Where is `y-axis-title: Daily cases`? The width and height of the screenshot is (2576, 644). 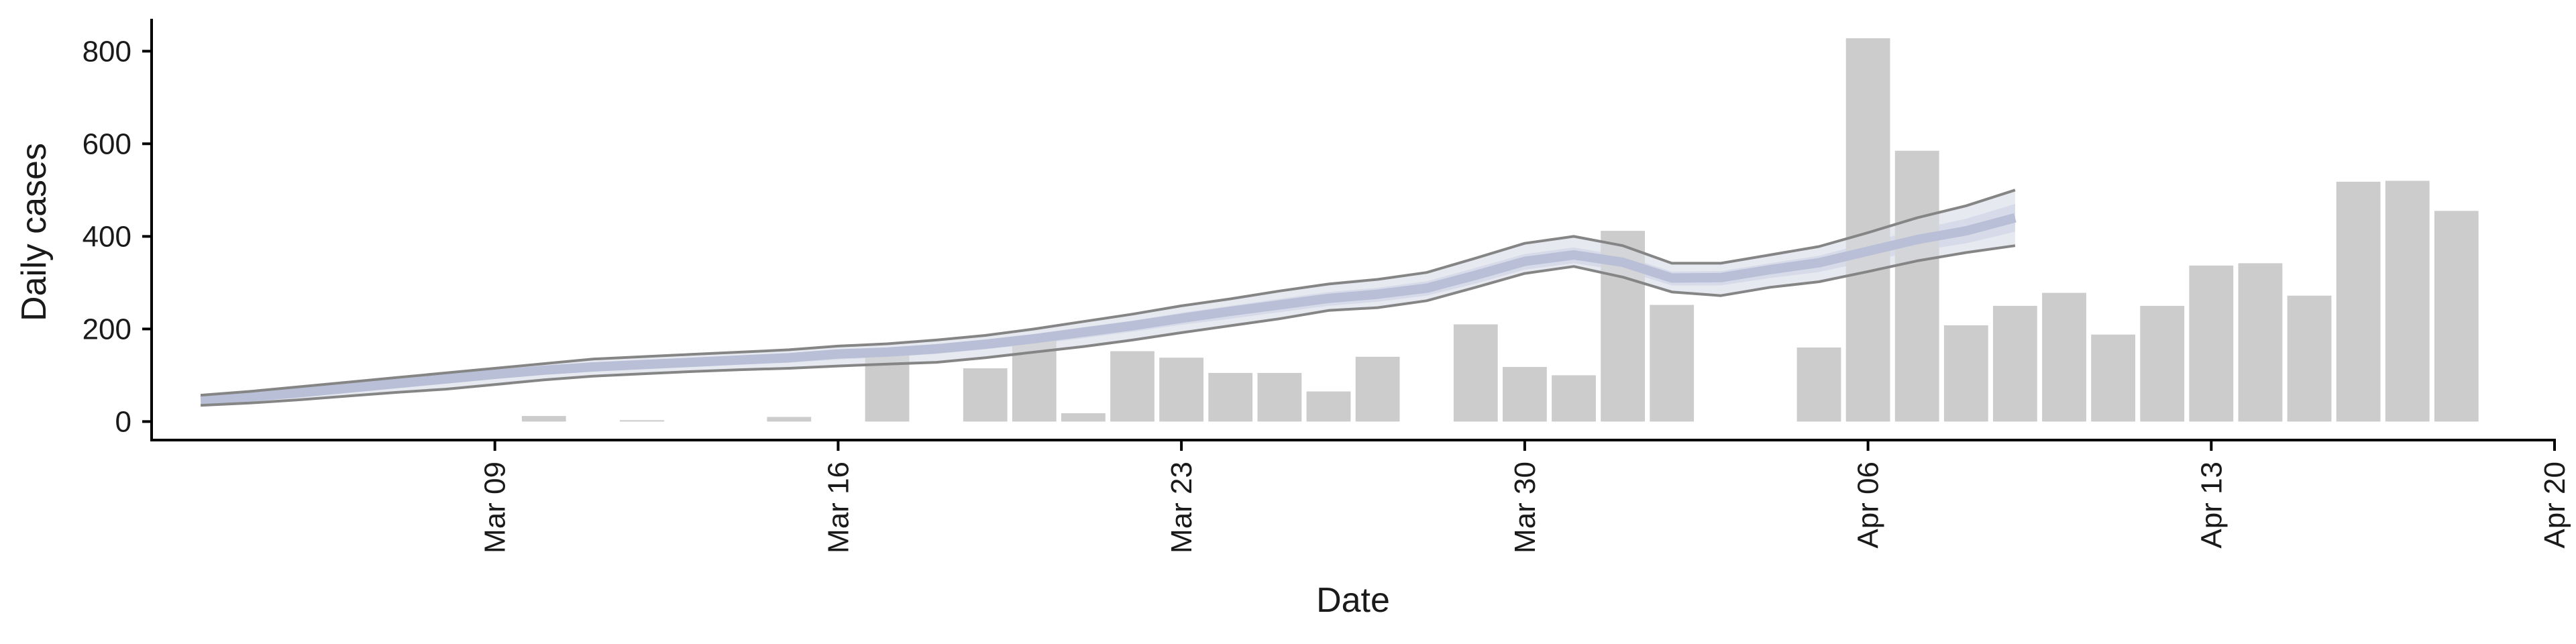 y-axis-title: Daily cases is located at coordinates (34, 232).